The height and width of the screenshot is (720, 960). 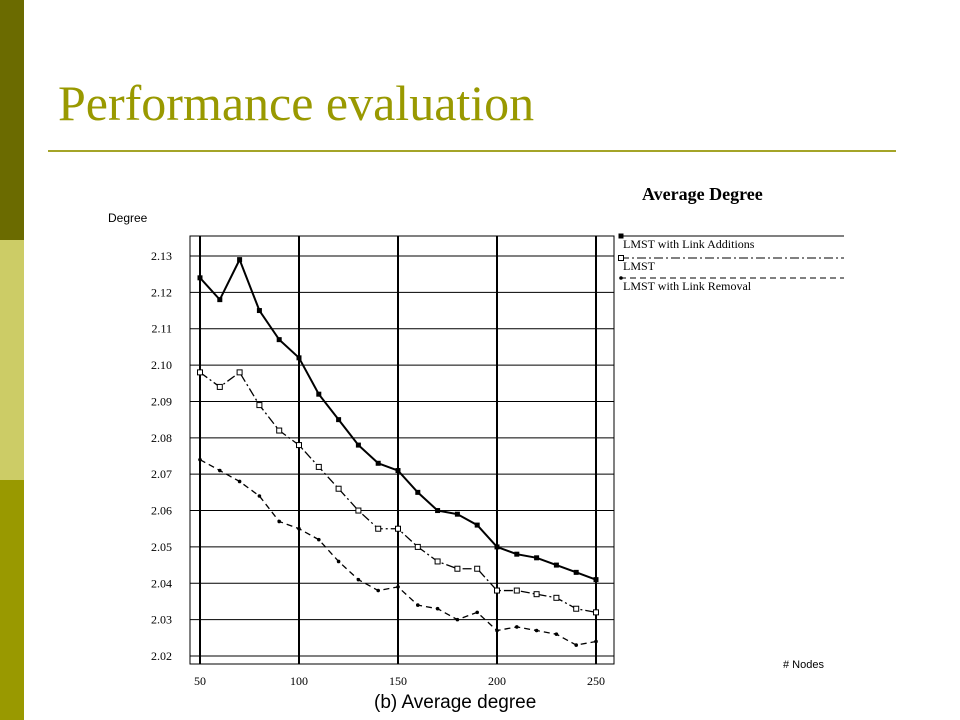 What do you see at coordinates (161, 438) in the screenshot?
I see `y-tick-label: 2.08` at bounding box center [161, 438].